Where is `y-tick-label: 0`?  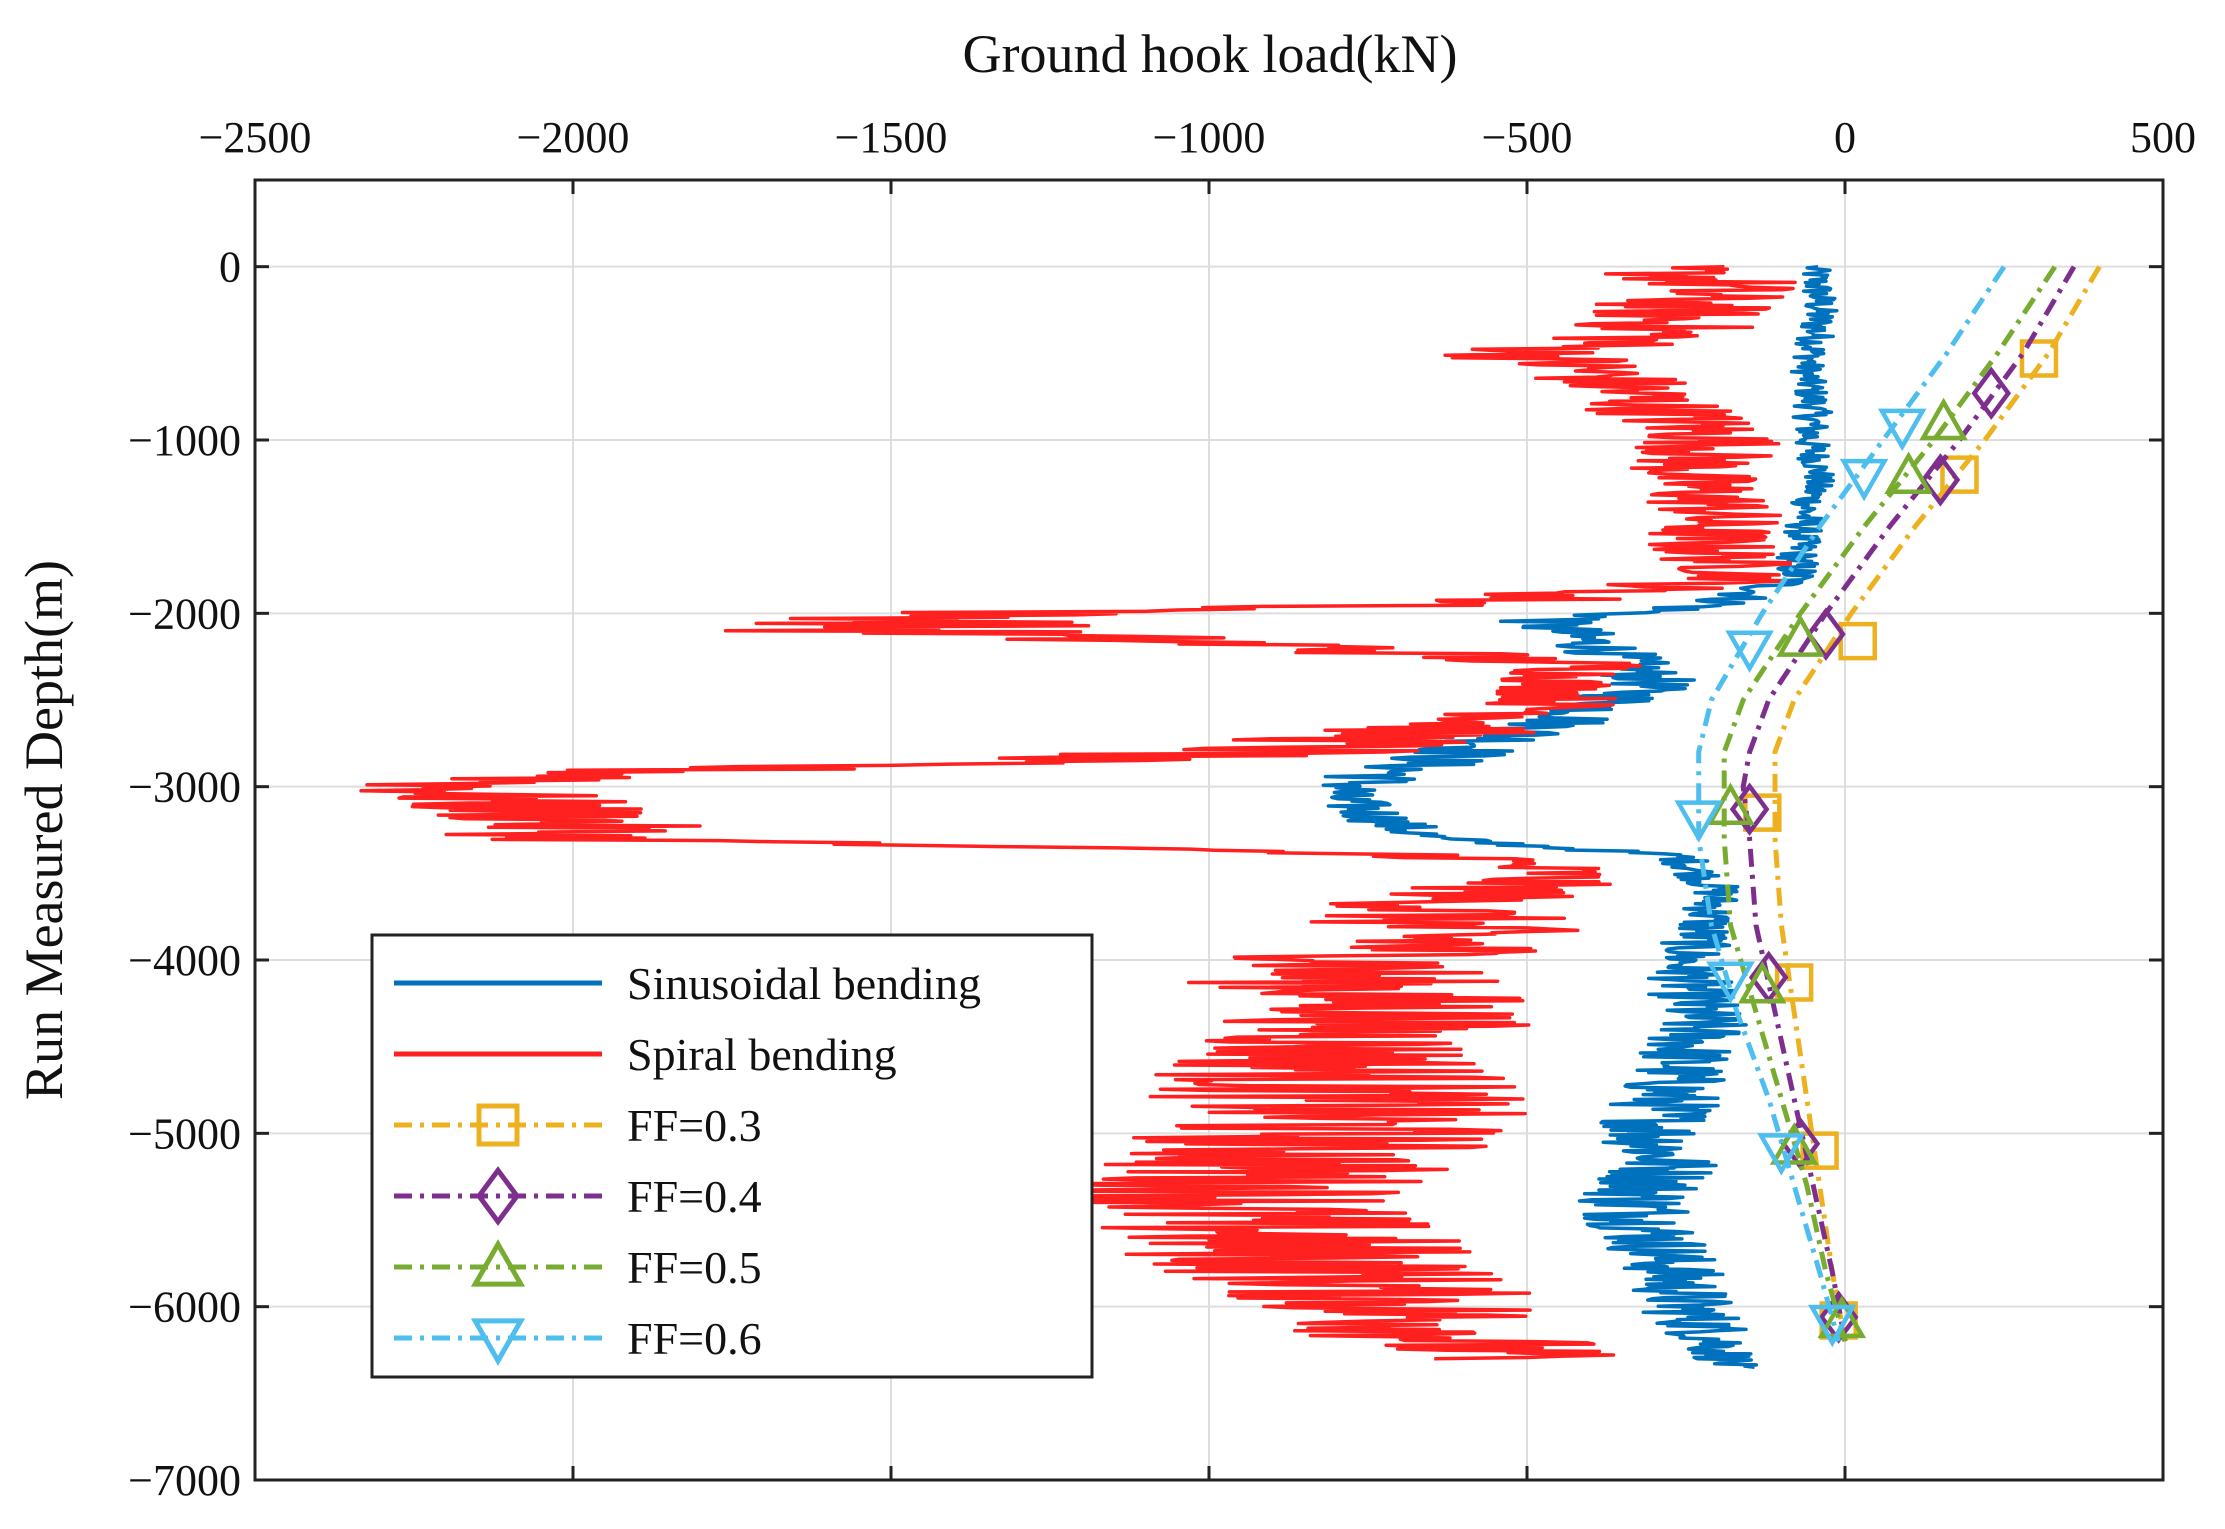
y-tick-label: 0 is located at coordinates (230, 267).